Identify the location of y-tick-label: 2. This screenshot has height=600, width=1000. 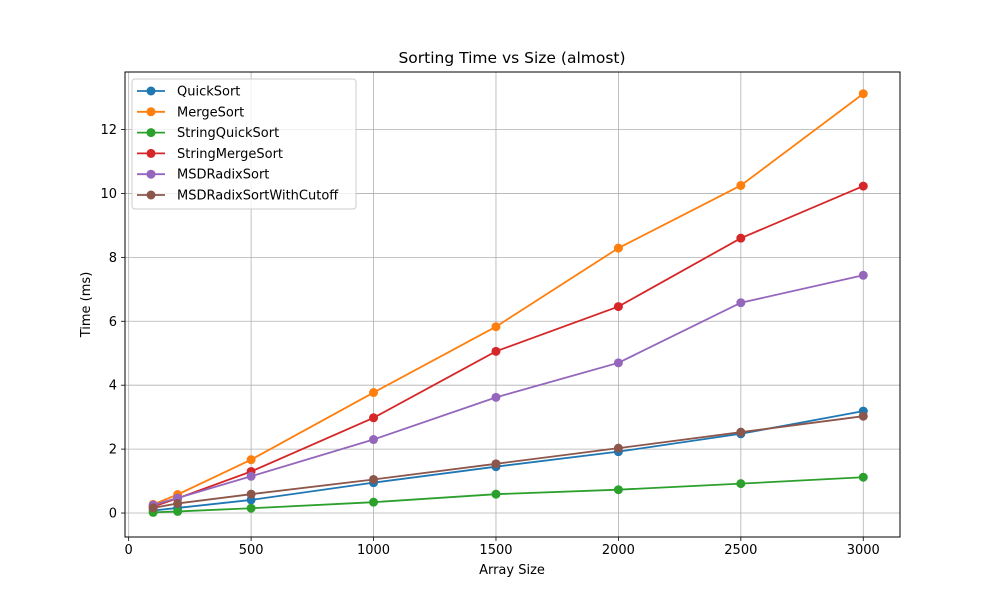
(113, 450).